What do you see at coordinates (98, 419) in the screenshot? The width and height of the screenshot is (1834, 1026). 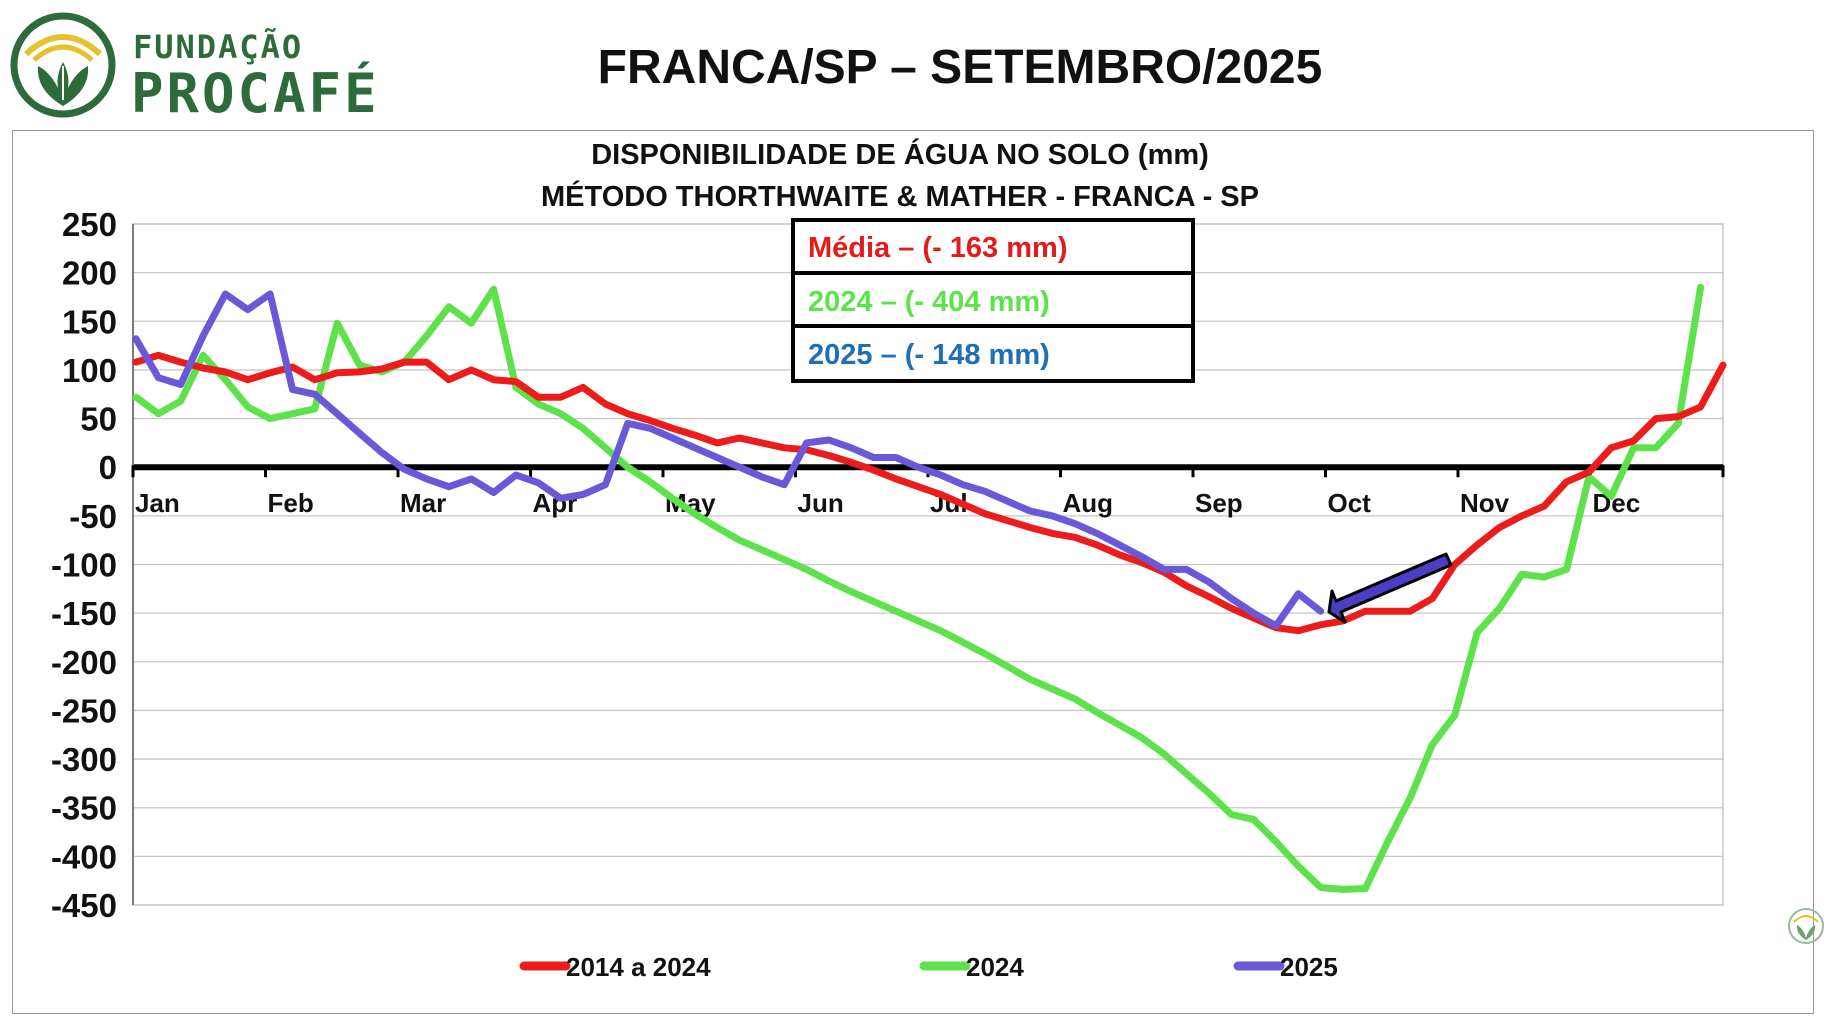 I see `y-tick-label: 50` at bounding box center [98, 419].